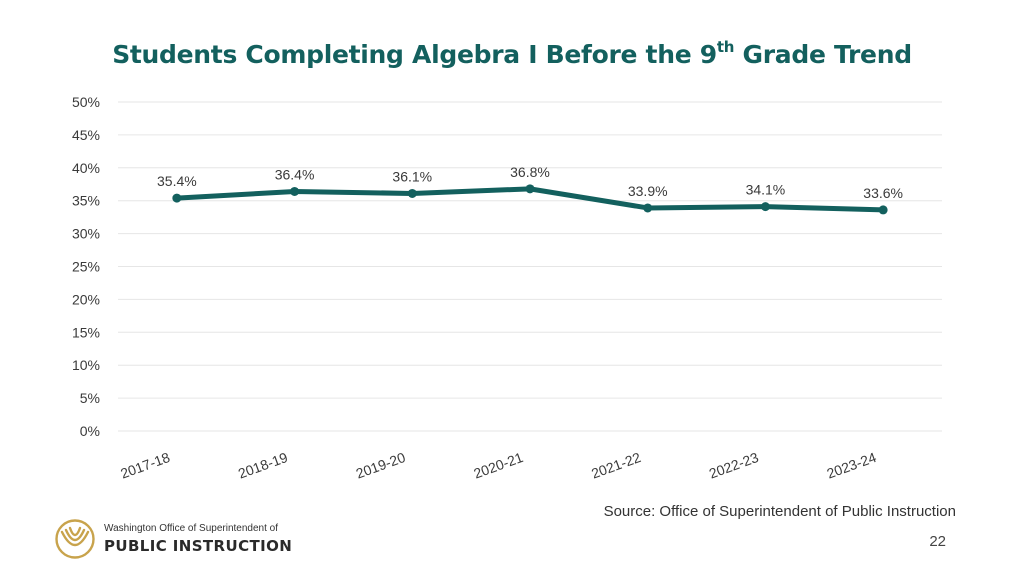 The image size is (1024, 576). I want to click on y-tick-label: 30%, so click(86, 234).